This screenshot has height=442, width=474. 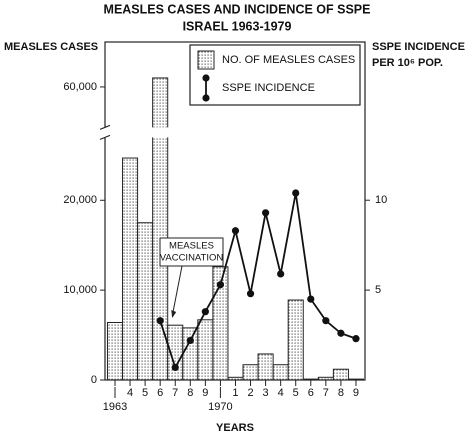 What do you see at coordinates (407, 63) in the screenshot?
I see `y2-axis-label: PER 10⁶ POP.` at bounding box center [407, 63].